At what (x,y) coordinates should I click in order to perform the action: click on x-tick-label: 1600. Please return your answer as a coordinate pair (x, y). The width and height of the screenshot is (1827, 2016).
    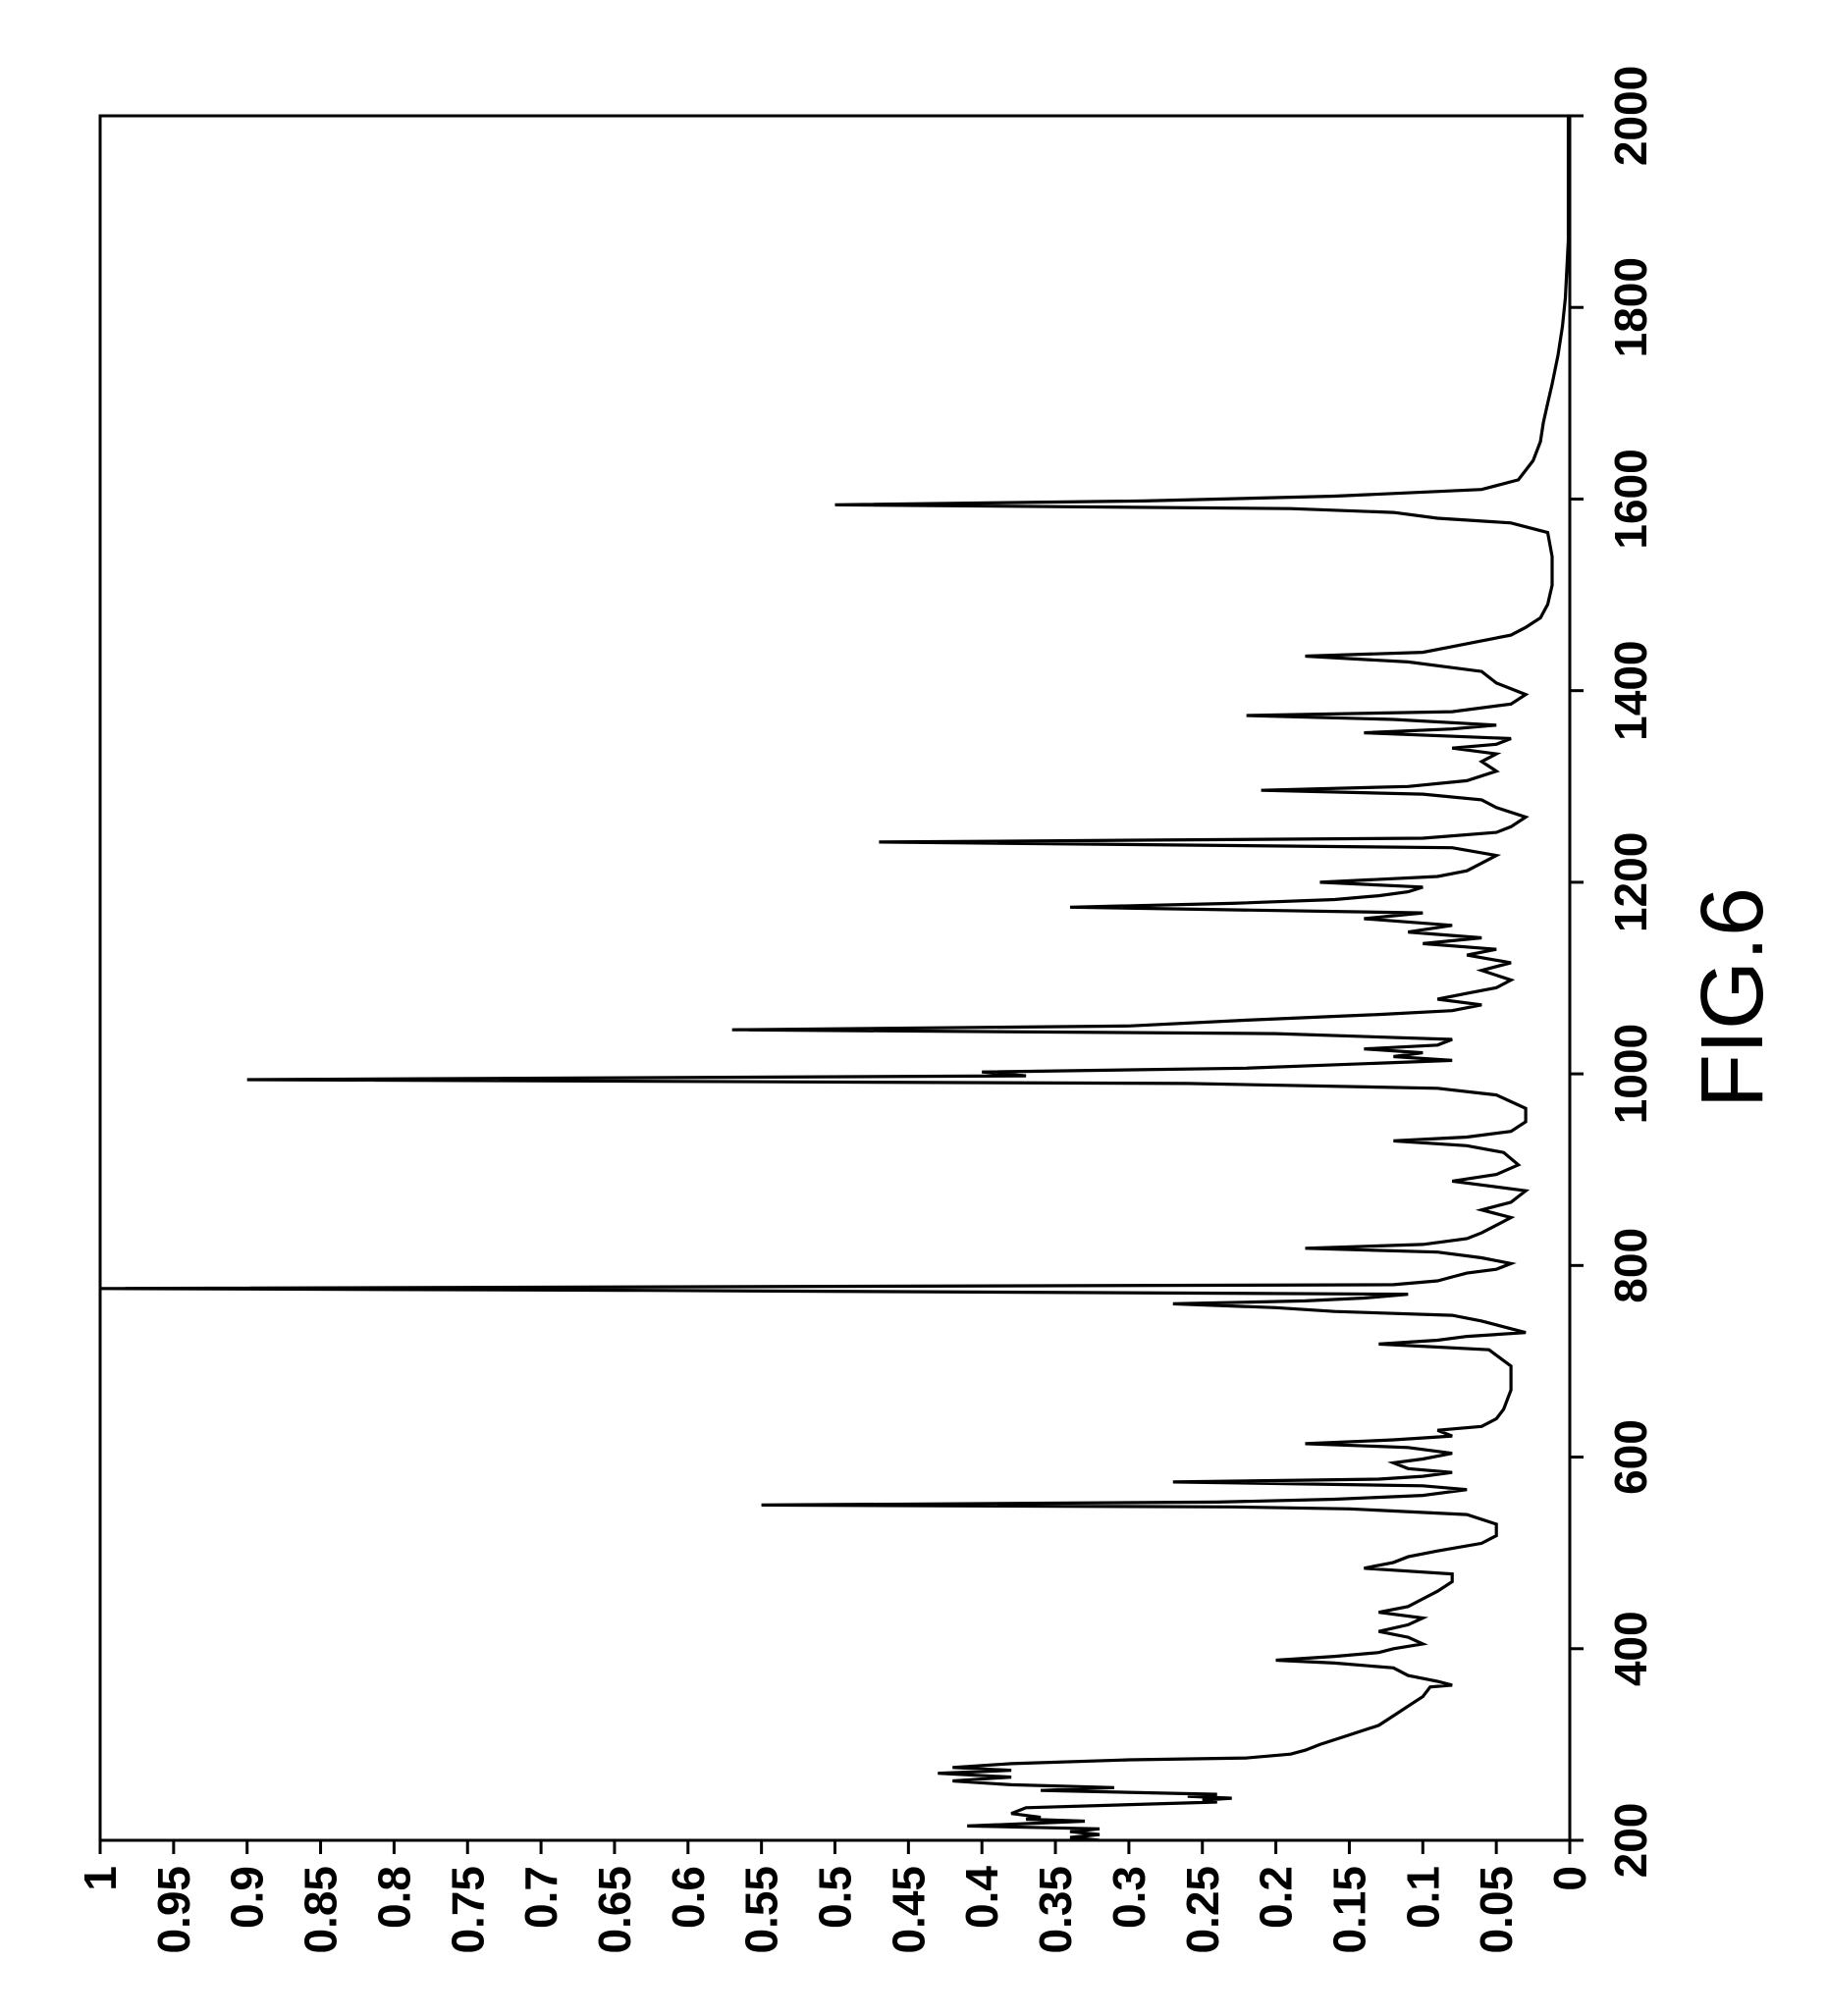
    Looking at the image, I should click on (1630, 499).